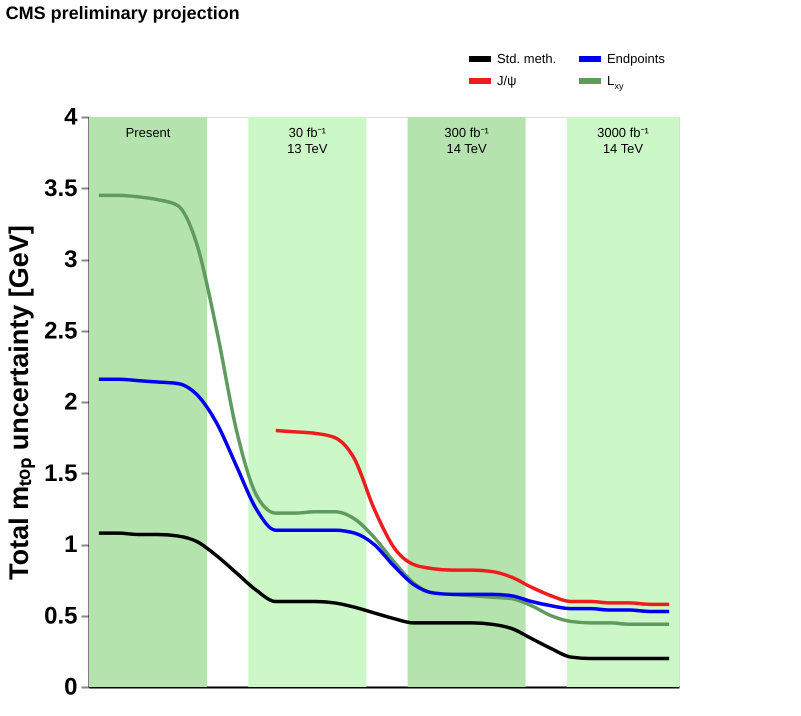  Describe the element at coordinates (636, 58) in the screenshot. I see `legend-label: Endpoints` at that location.